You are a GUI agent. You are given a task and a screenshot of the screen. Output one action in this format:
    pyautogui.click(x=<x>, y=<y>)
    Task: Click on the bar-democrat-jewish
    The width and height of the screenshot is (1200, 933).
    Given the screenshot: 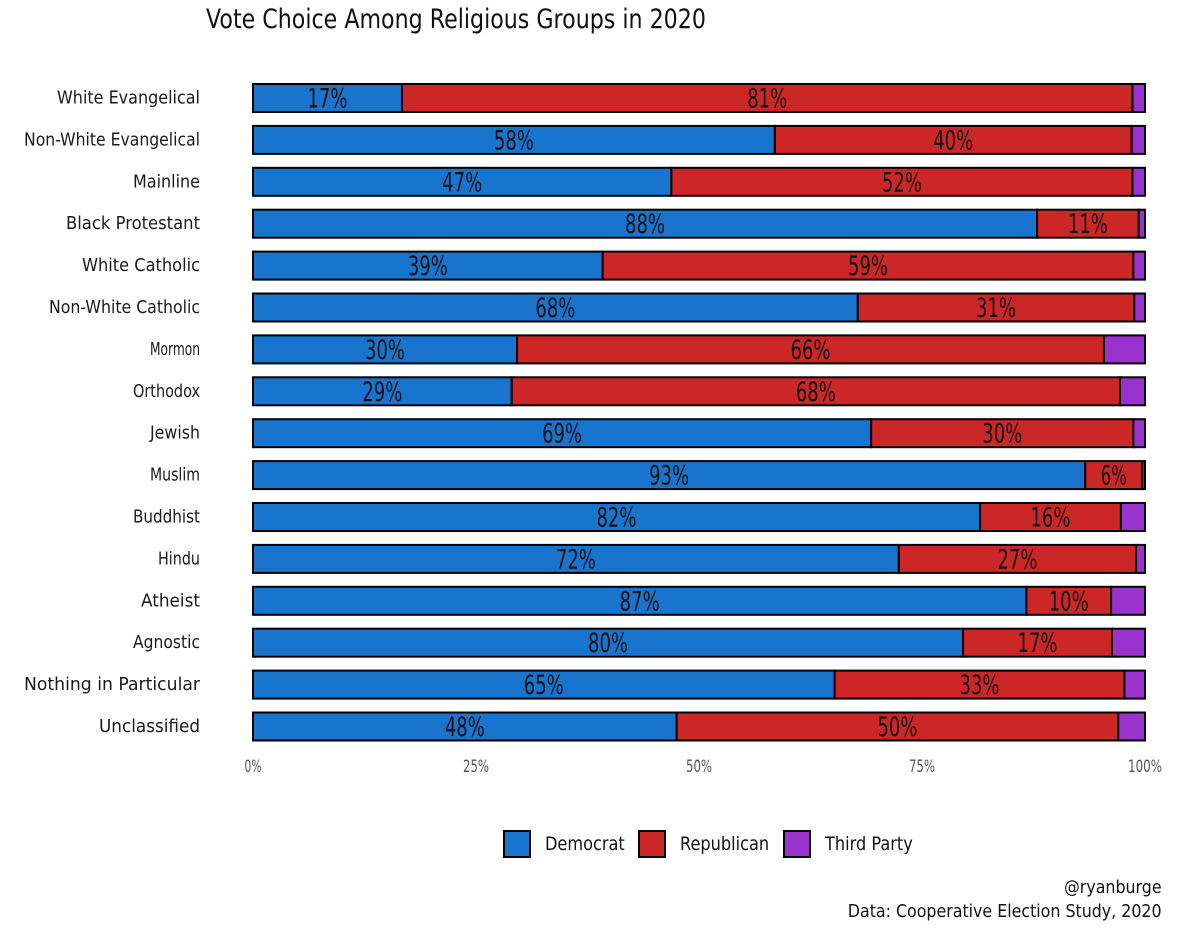 What is the action you would take?
    pyautogui.click(x=562, y=433)
    